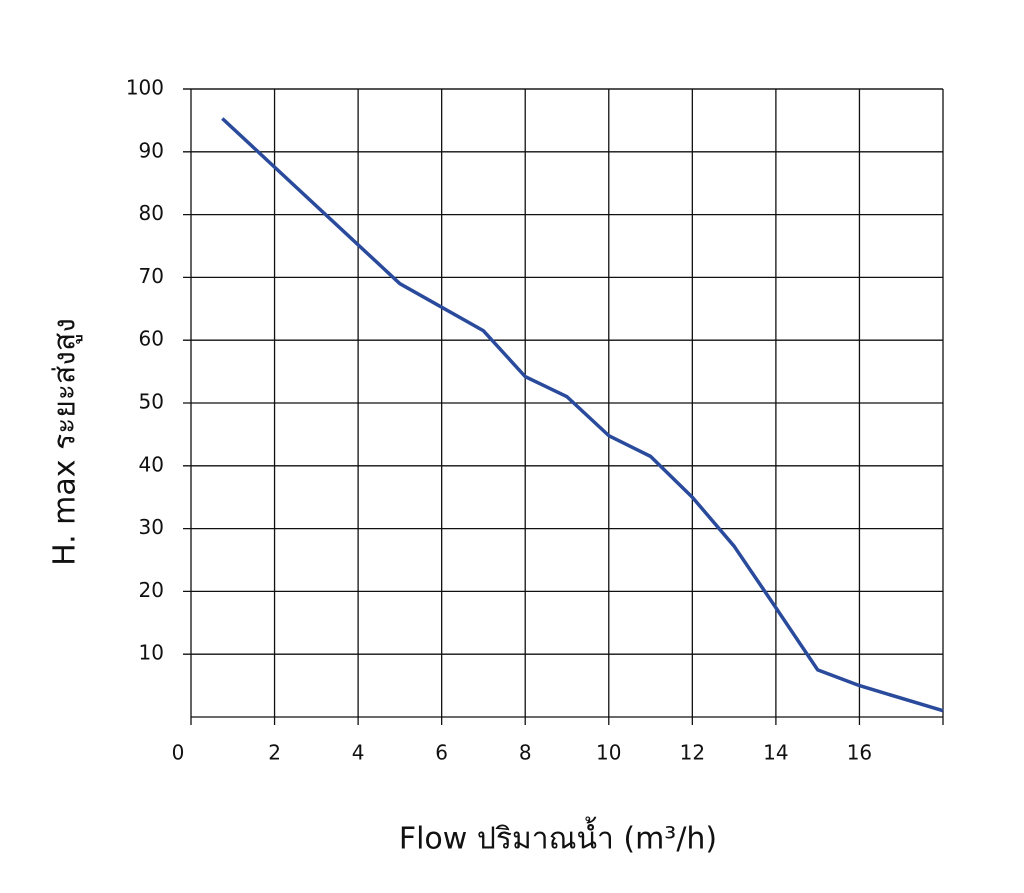 The height and width of the screenshot is (893, 1024). I want to click on x-tick-label: 10, so click(608, 753).